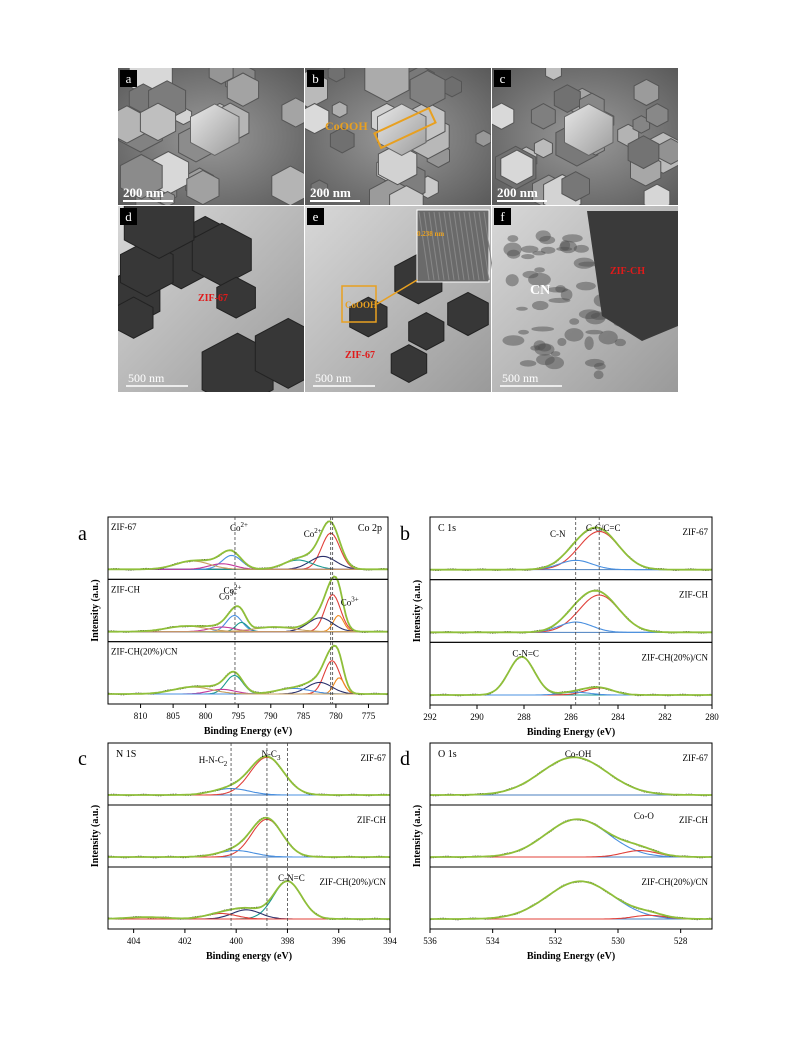 This screenshot has height=1057, width=793. I want to click on peak-annotation: Co-O, so click(644, 816).